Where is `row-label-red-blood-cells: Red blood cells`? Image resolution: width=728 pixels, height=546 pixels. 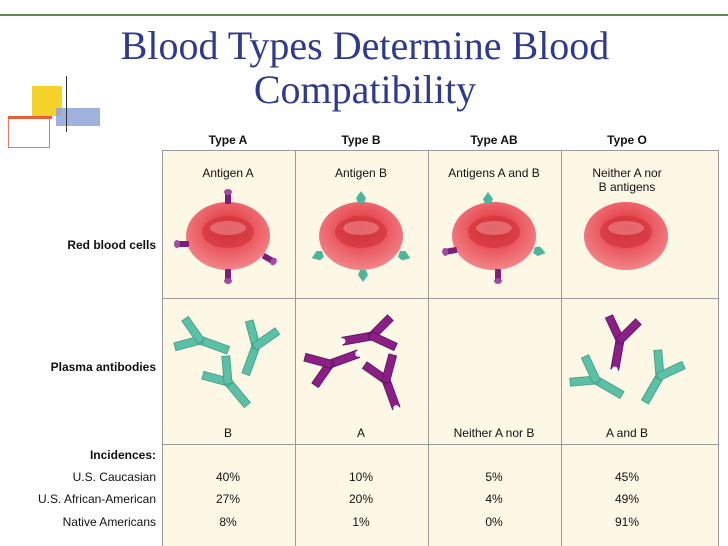 row-label-red-blood-cells: Red blood cells is located at coordinates (111, 245).